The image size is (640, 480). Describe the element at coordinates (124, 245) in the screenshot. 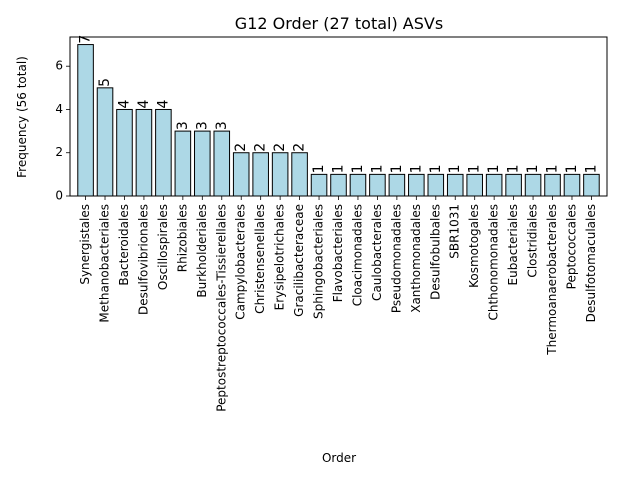

I see `x-tick-label: Bacteroidales` at that location.